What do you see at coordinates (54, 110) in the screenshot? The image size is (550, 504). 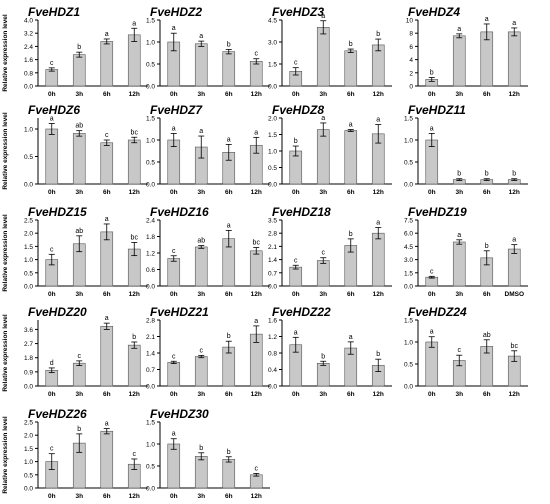 I see `chart-title: FveHDZ6` at bounding box center [54, 110].